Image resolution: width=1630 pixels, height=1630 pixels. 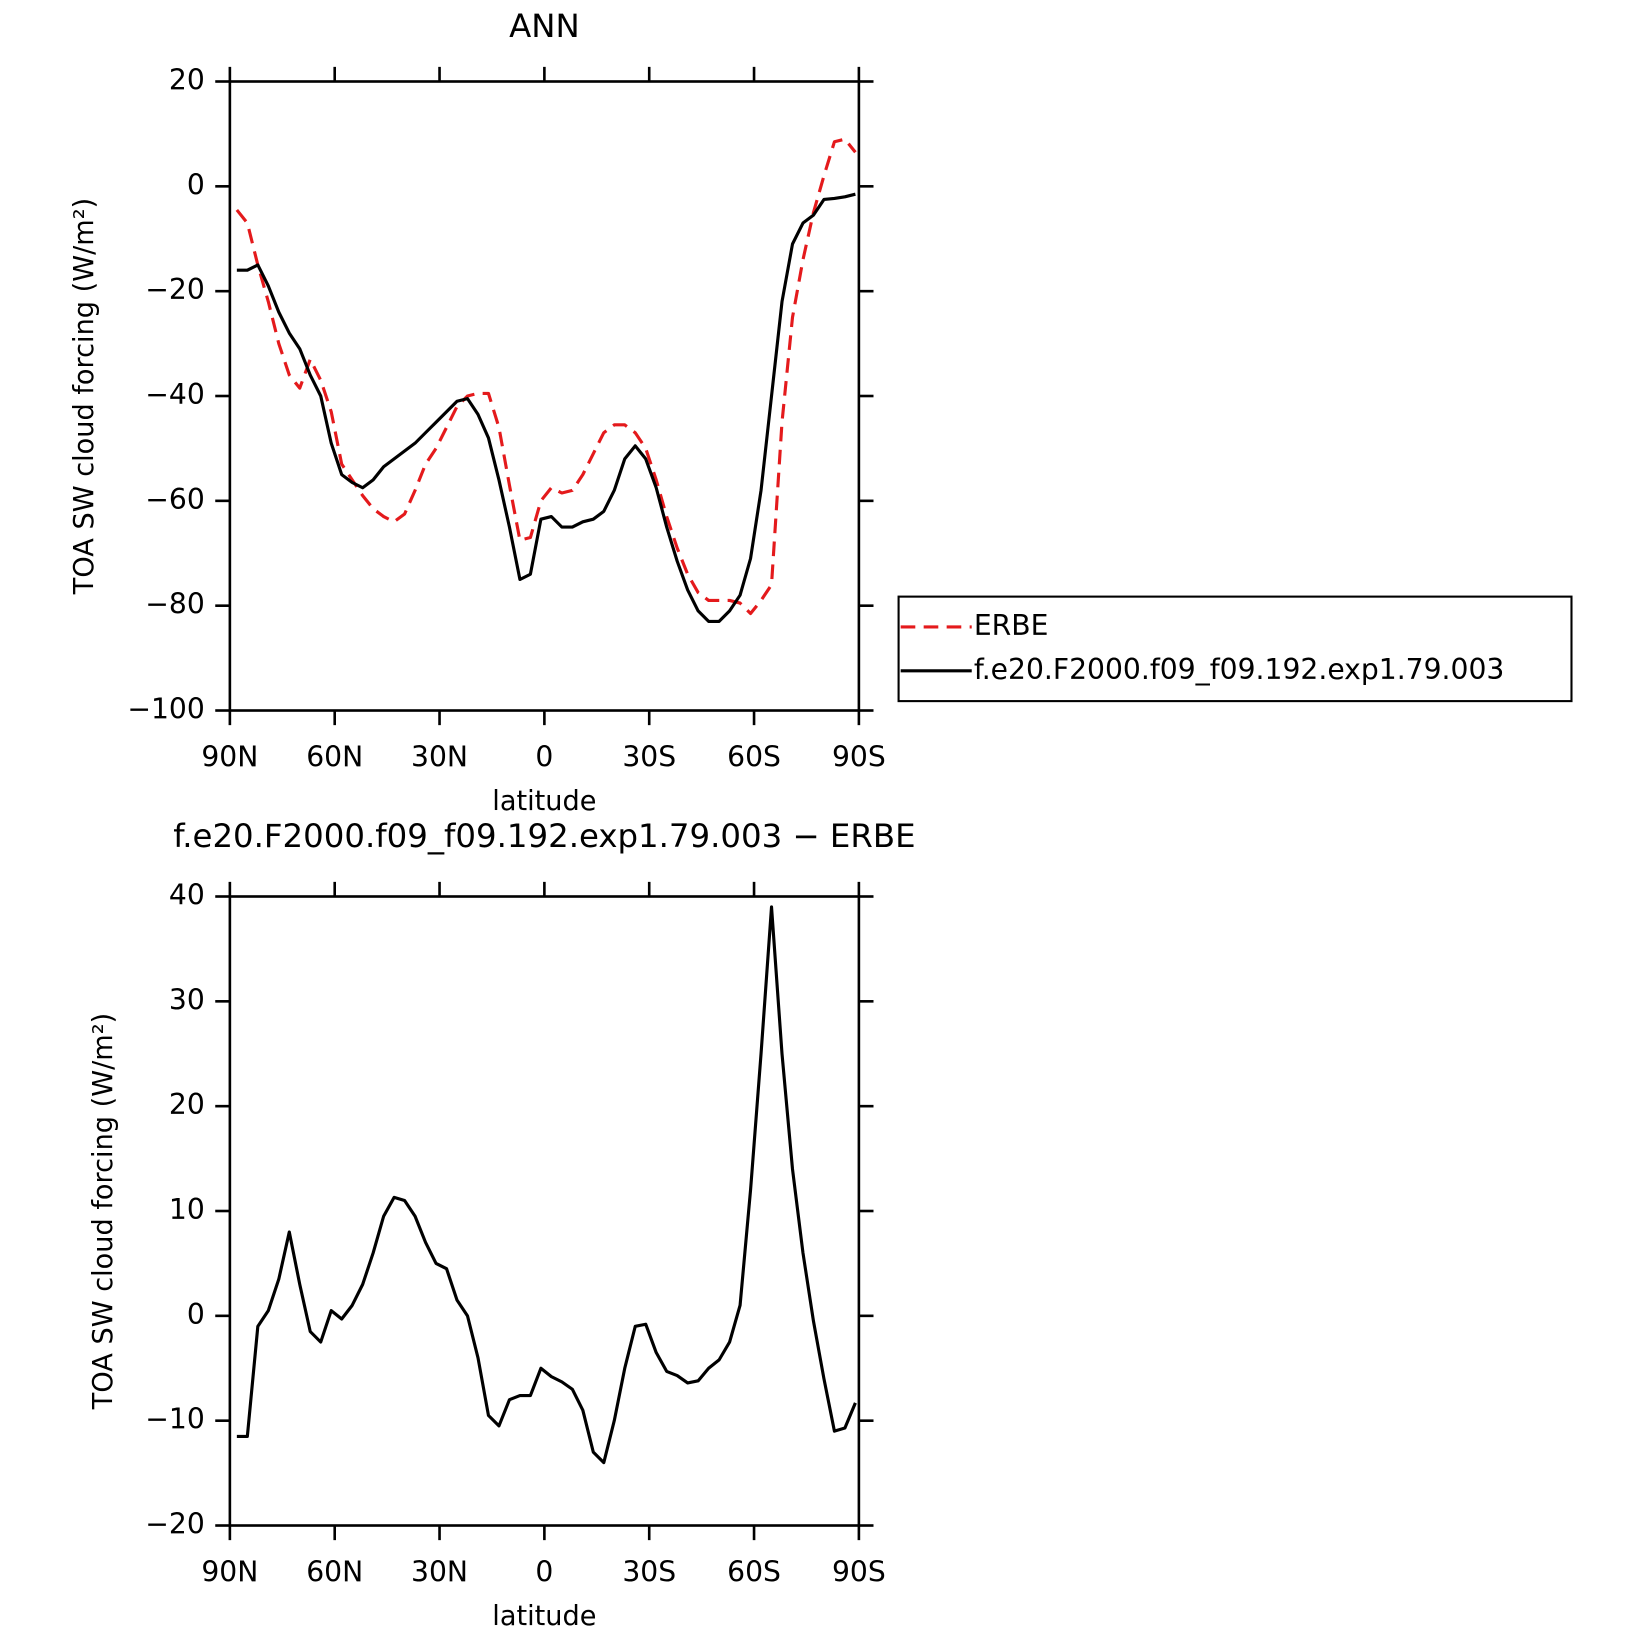 I want to click on y-tick-label: −10, so click(x=175, y=1419).